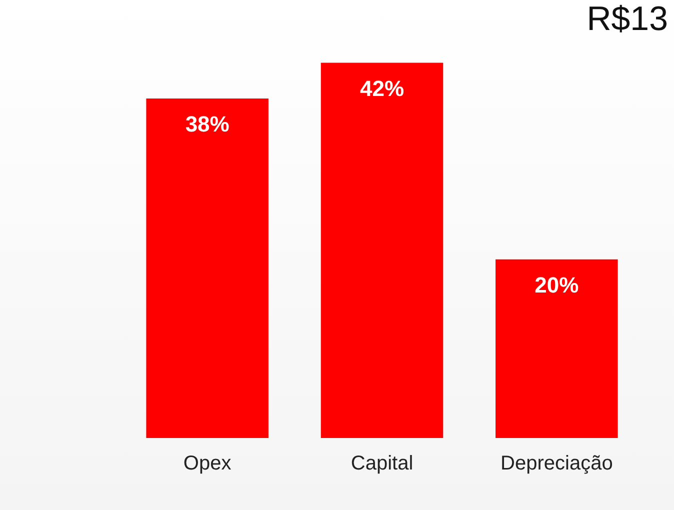 The height and width of the screenshot is (510, 674). What do you see at coordinates (556, 285) in the screenshot?
I see `data-label: 20%` at bounding box center [556, 285].